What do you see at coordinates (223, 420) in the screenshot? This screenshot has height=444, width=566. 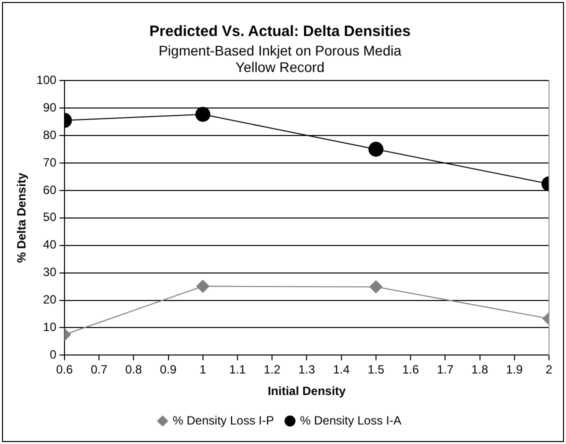 I see `legend-label: % Density Loss I-P` at bounding box center [223, 420].